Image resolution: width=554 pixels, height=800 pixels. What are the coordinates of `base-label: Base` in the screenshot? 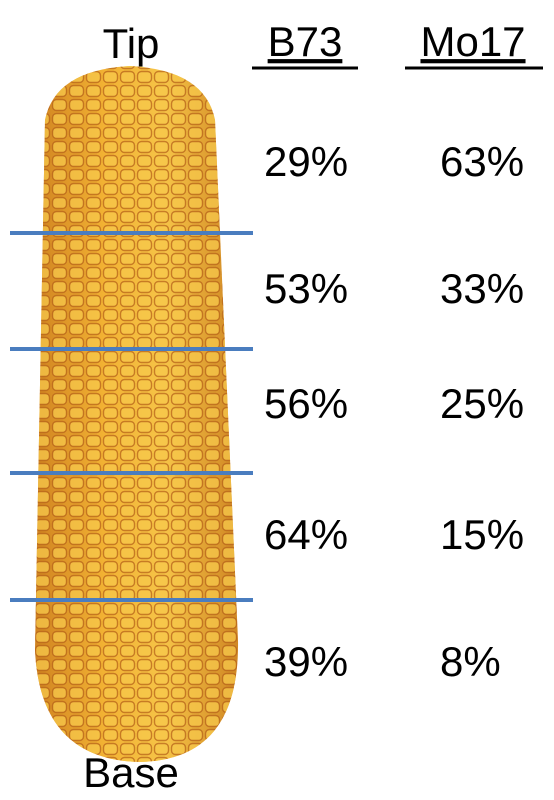 It's located at (131, 772).